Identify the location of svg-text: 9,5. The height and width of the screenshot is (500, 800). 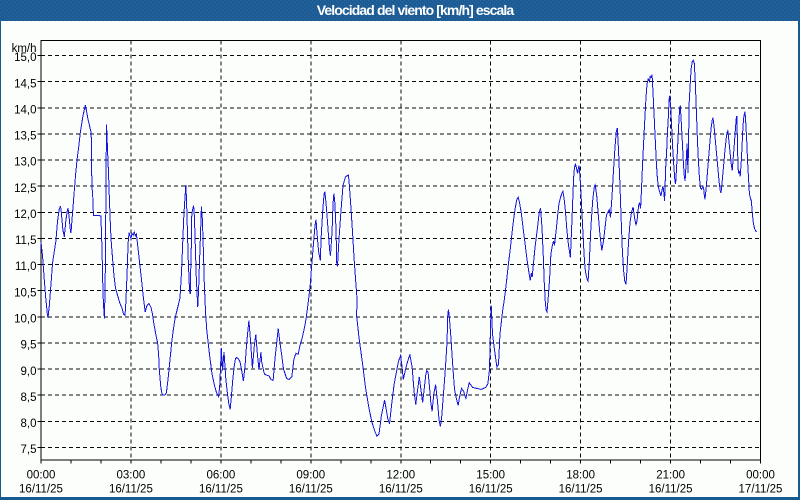
(29, 346).